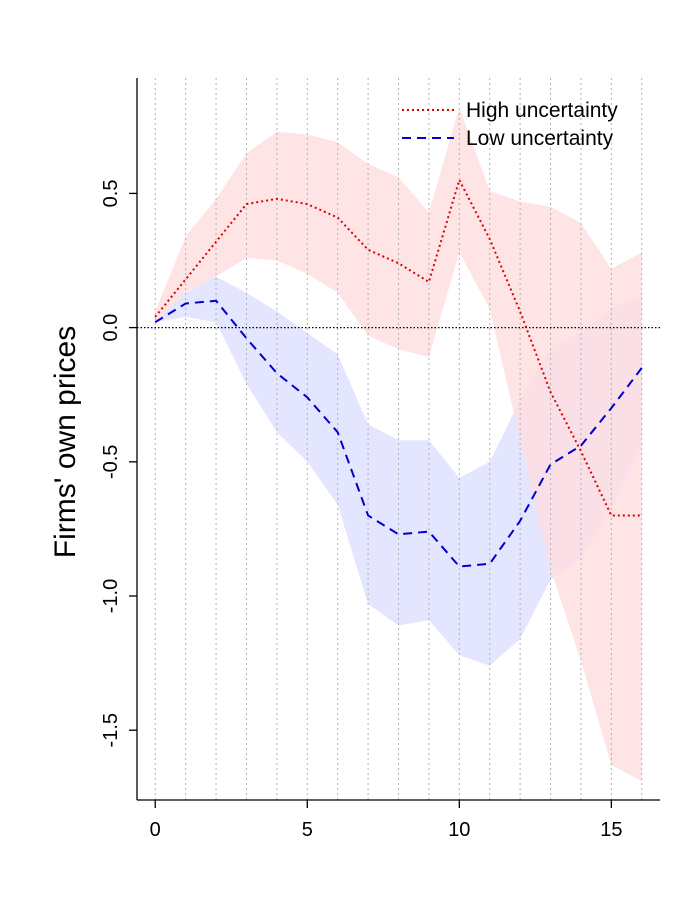 The width and height of the screenshot is (700, 900). I want to click on legend-label-high-uncertainty: High uncertainty, so click(542, 110).